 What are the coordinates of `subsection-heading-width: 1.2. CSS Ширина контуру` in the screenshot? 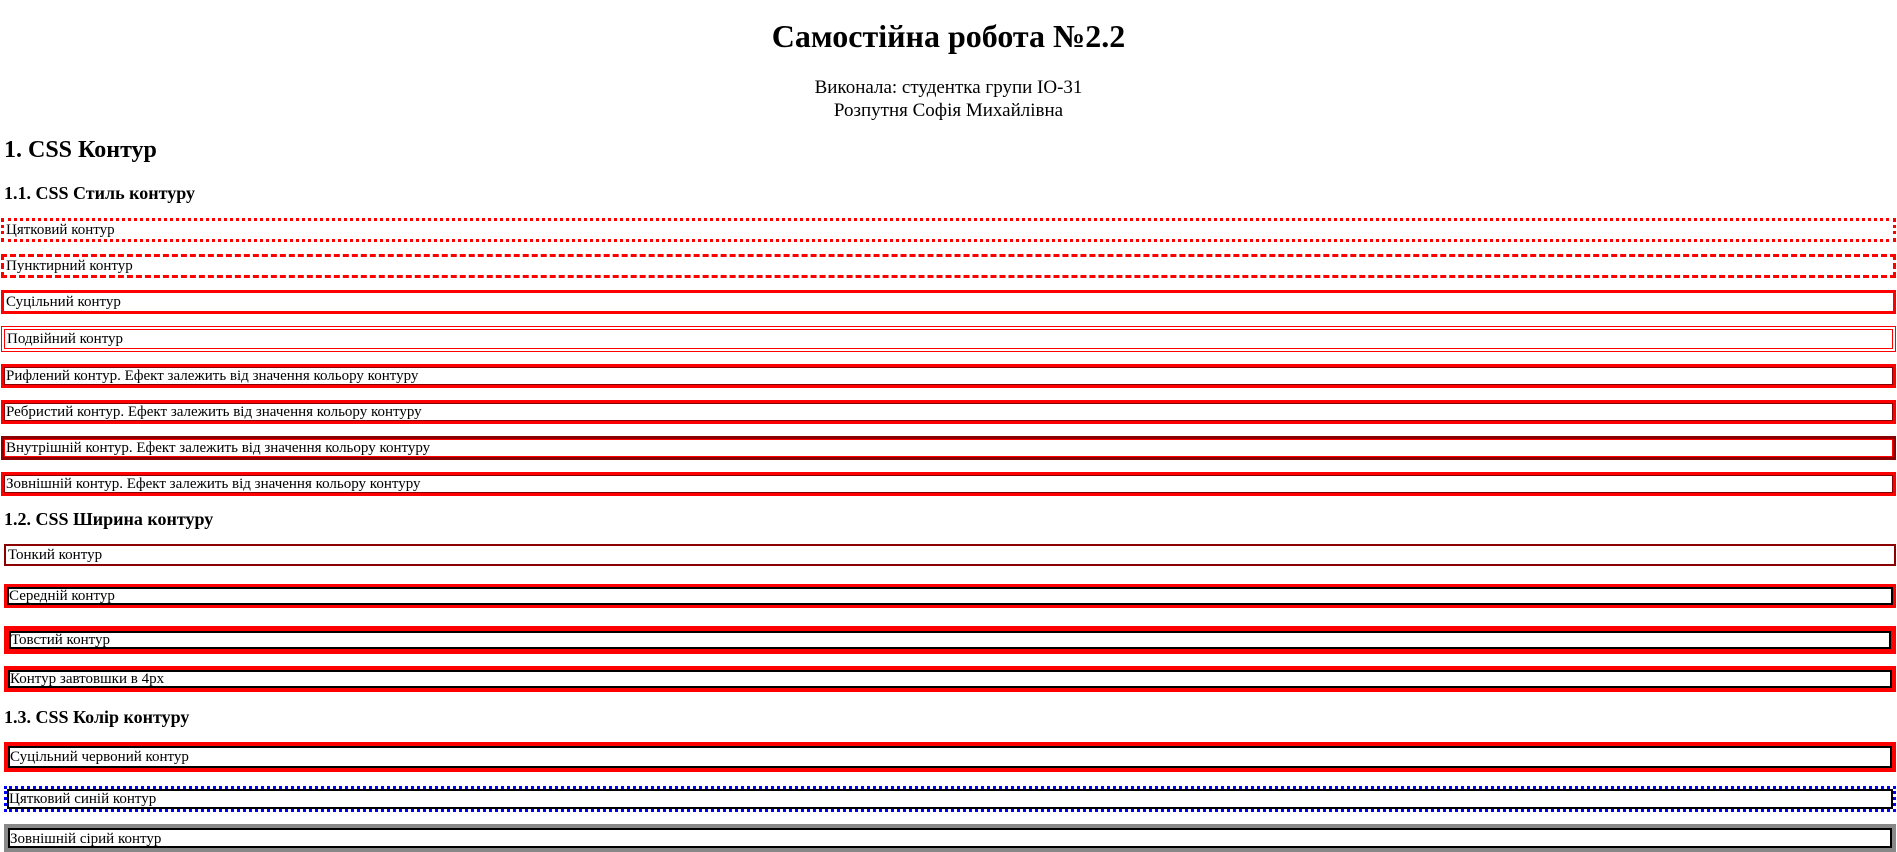 It's located at (109, 519).